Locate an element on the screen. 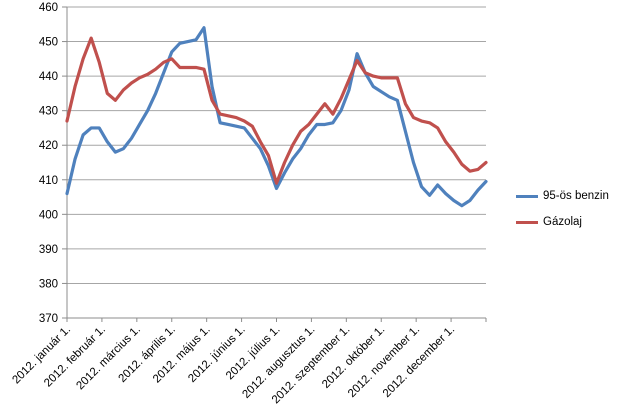  benzin-line-swatch is located at coordinates (527, 196).